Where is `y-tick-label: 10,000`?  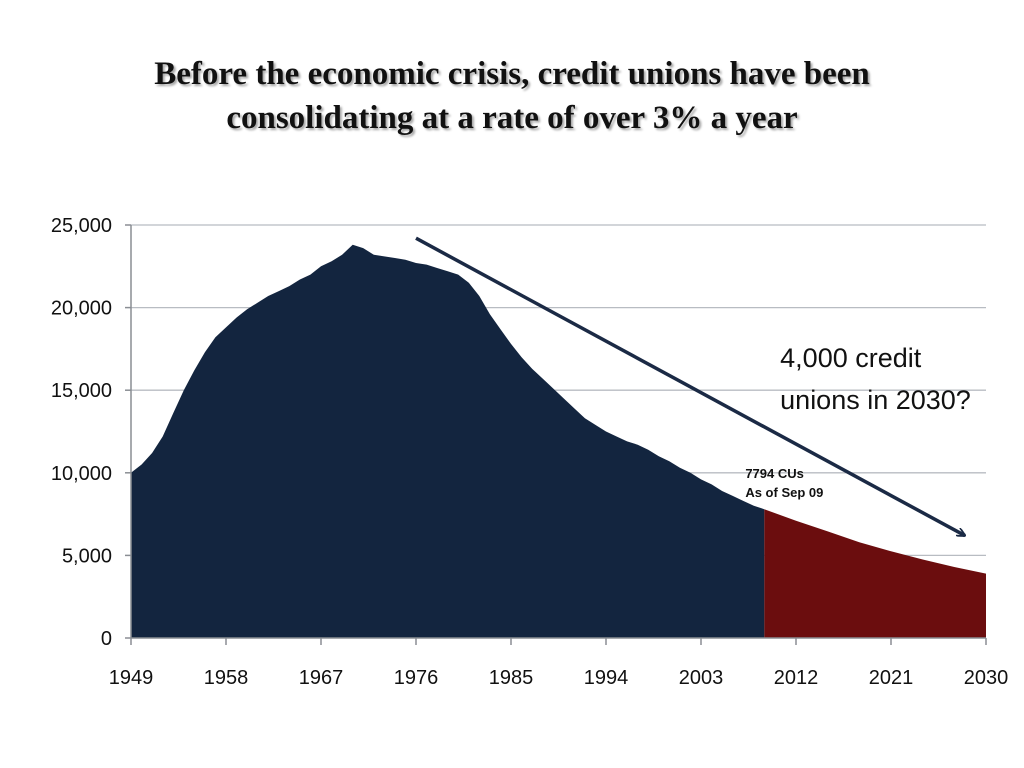
y-tick-label: 10,000 is located at coordinates (81, 474).